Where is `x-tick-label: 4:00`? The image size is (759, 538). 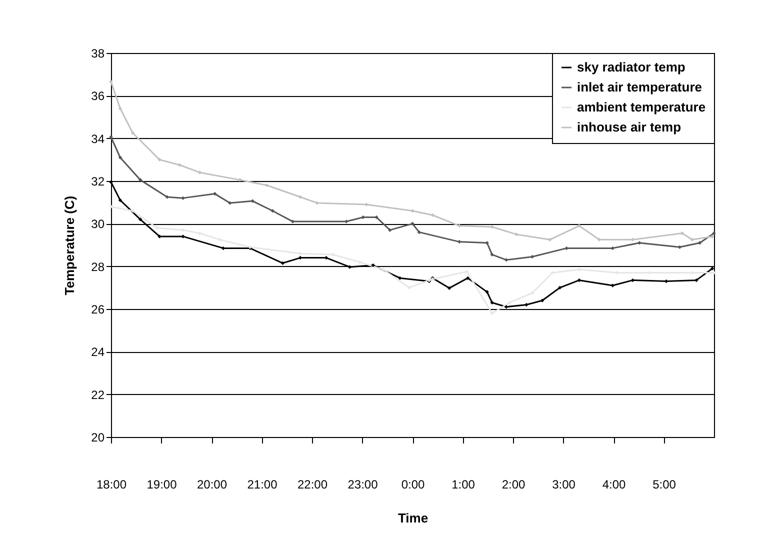
x-tick-label: 4:00 is located at coordinates (614, 485).